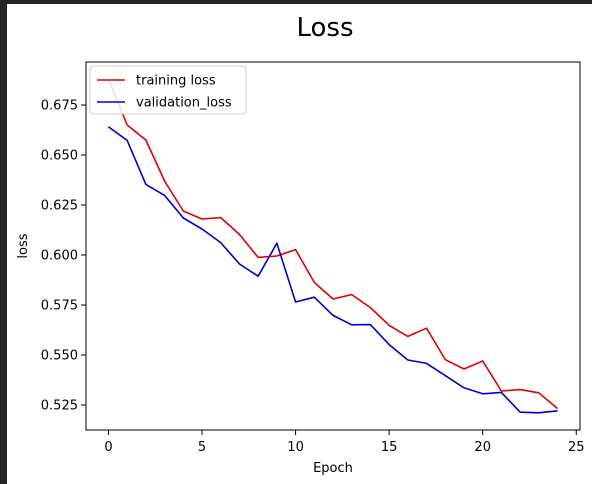  I want to click on x-axis-label: Epoch, so click(333, 468).